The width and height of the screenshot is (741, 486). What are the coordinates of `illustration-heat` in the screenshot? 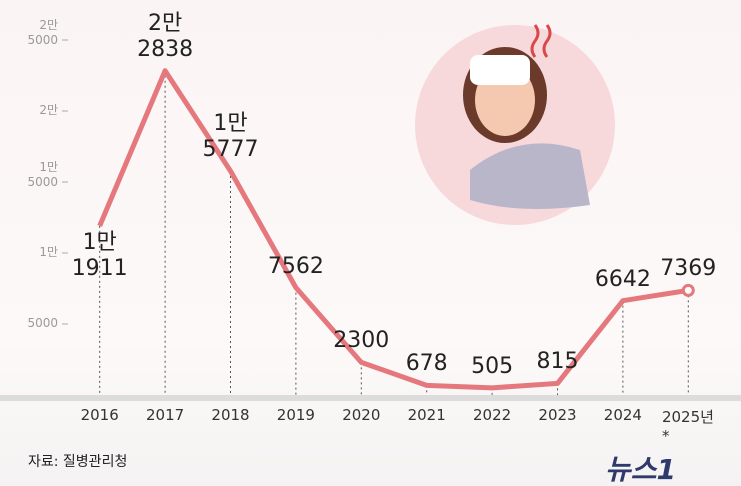 It's located at (541, 41).